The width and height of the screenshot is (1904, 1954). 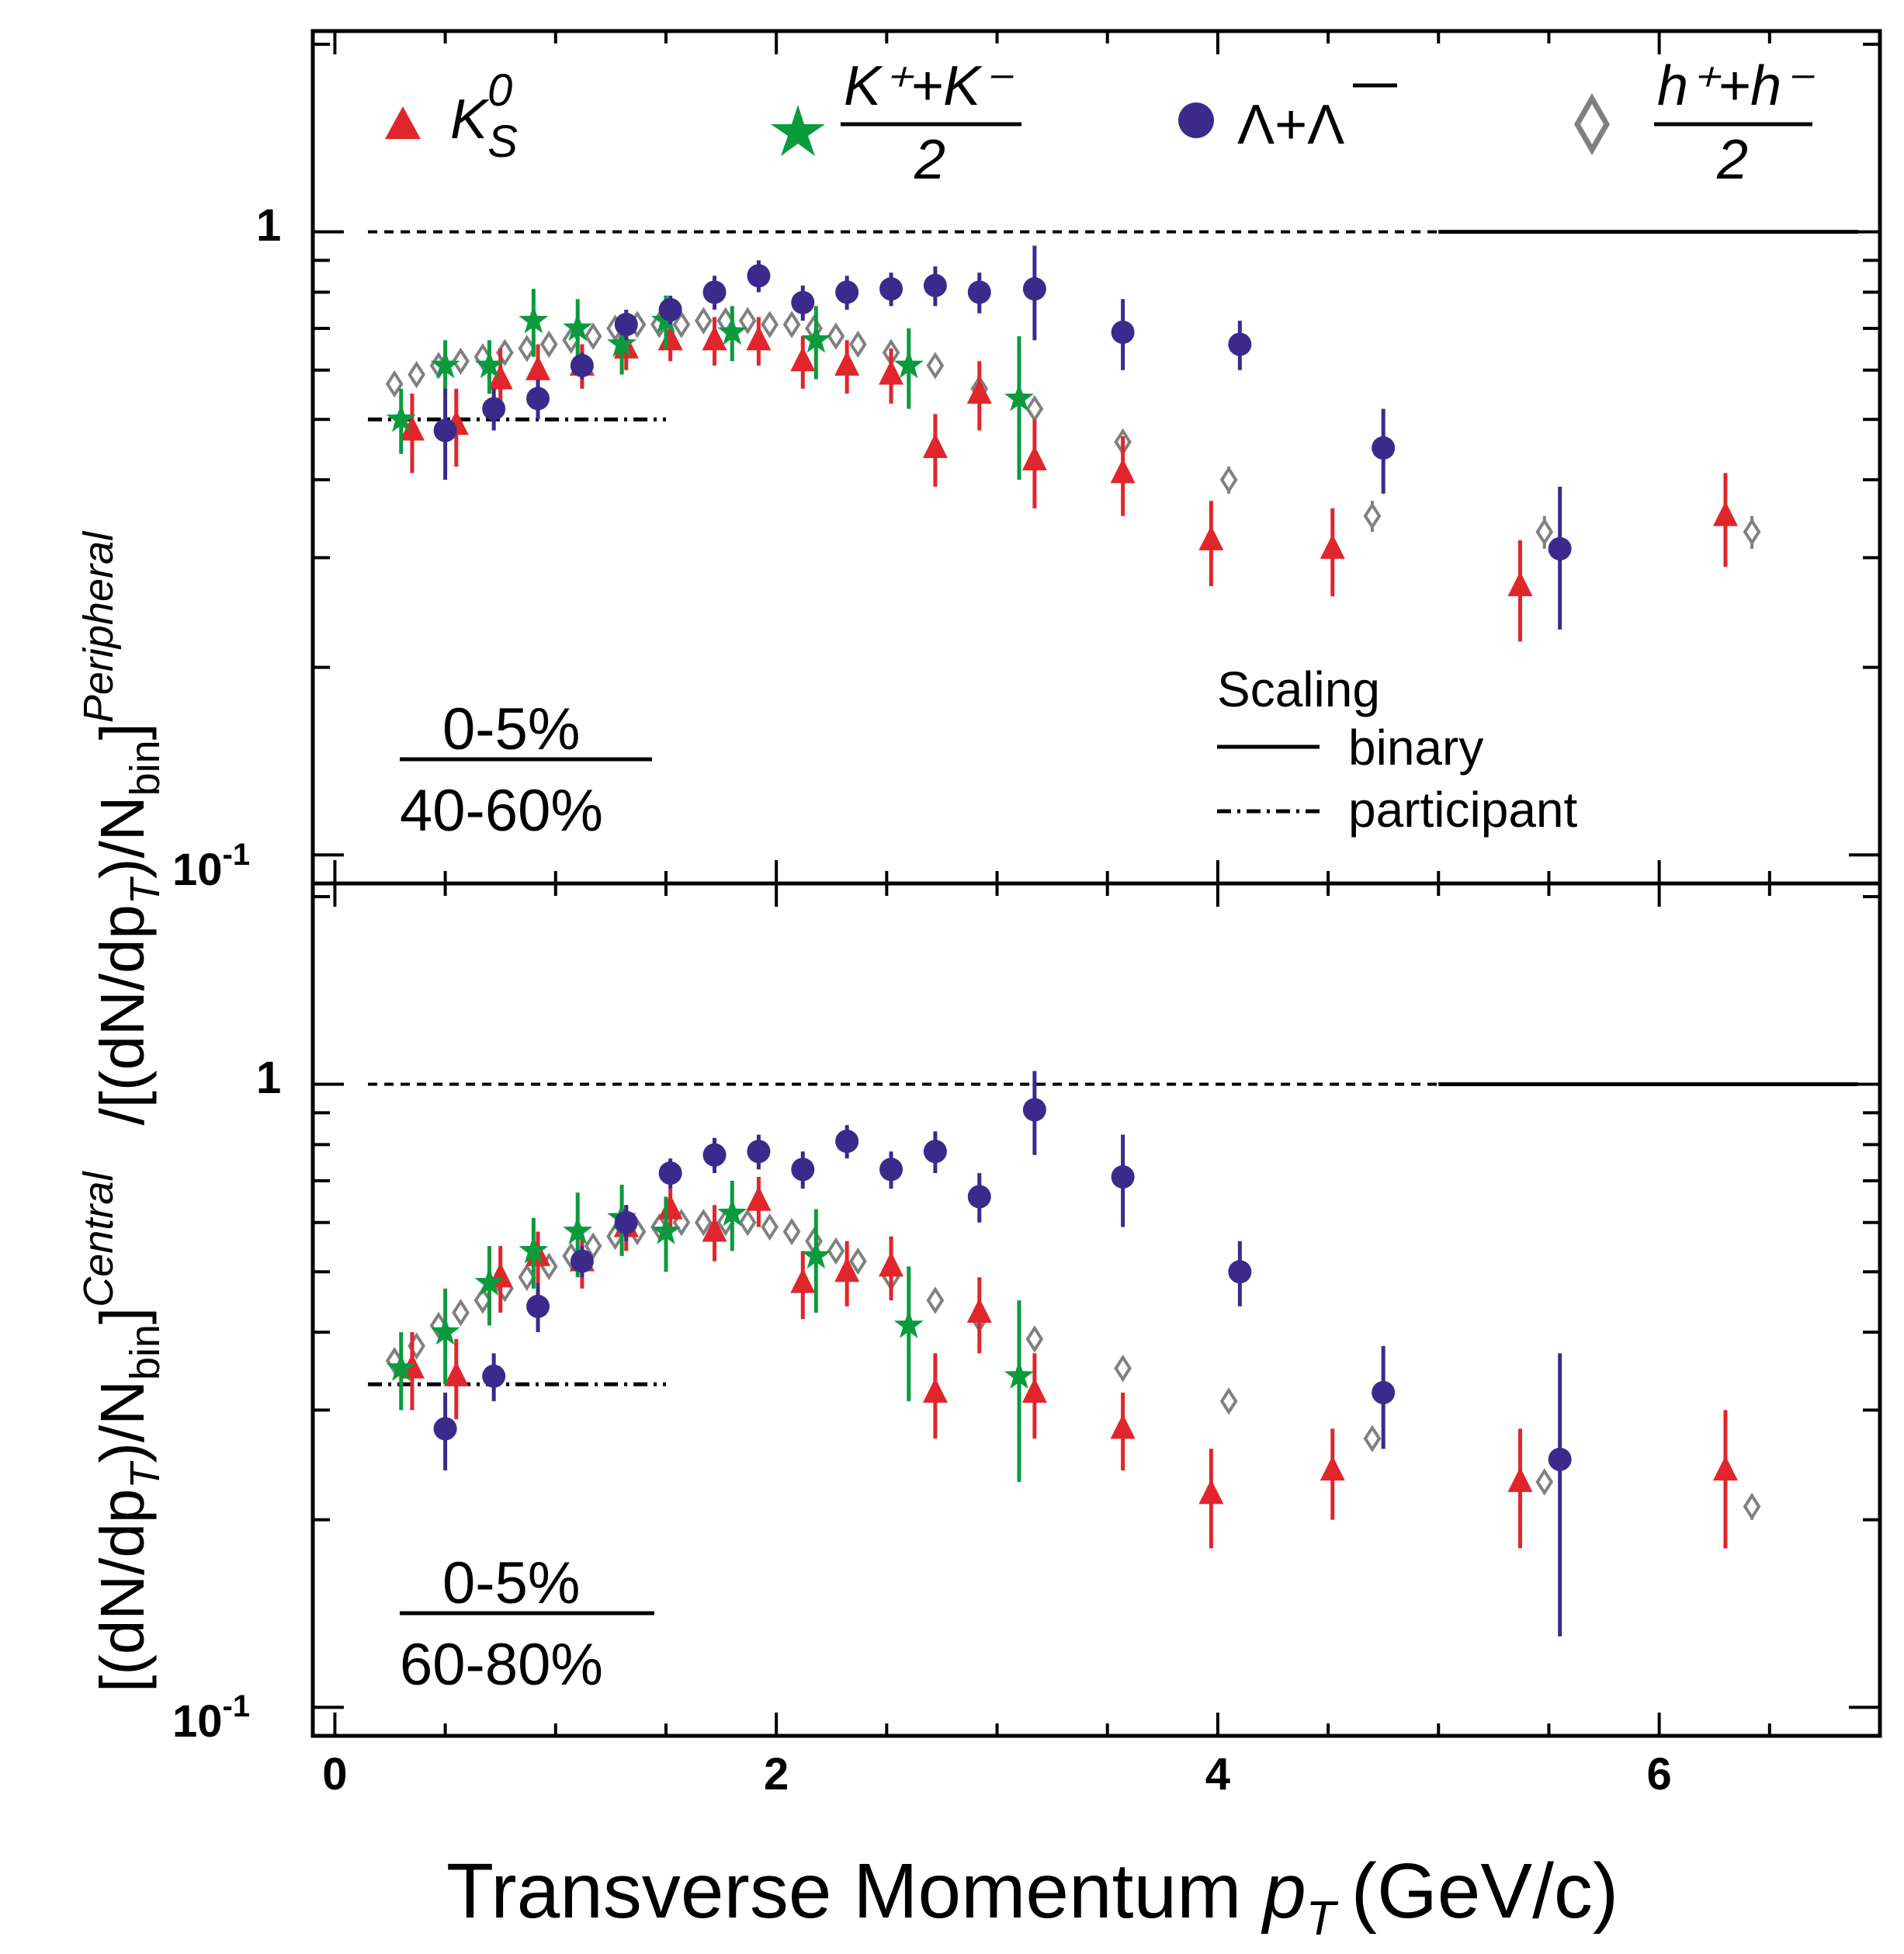 What do you see at coordinates (145, 1352) in the screenshot?
I see `y-title-central-bin: bin` at bounding box center [145, 1352].